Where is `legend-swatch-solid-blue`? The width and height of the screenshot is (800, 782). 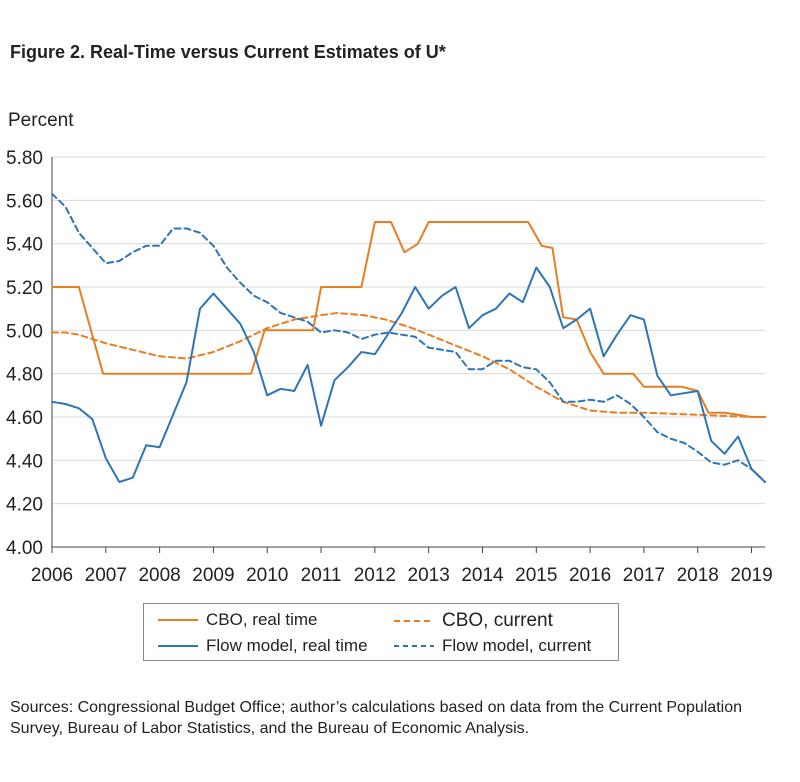 legend-swatch-solid-blue is located at coordinates (178, 646).